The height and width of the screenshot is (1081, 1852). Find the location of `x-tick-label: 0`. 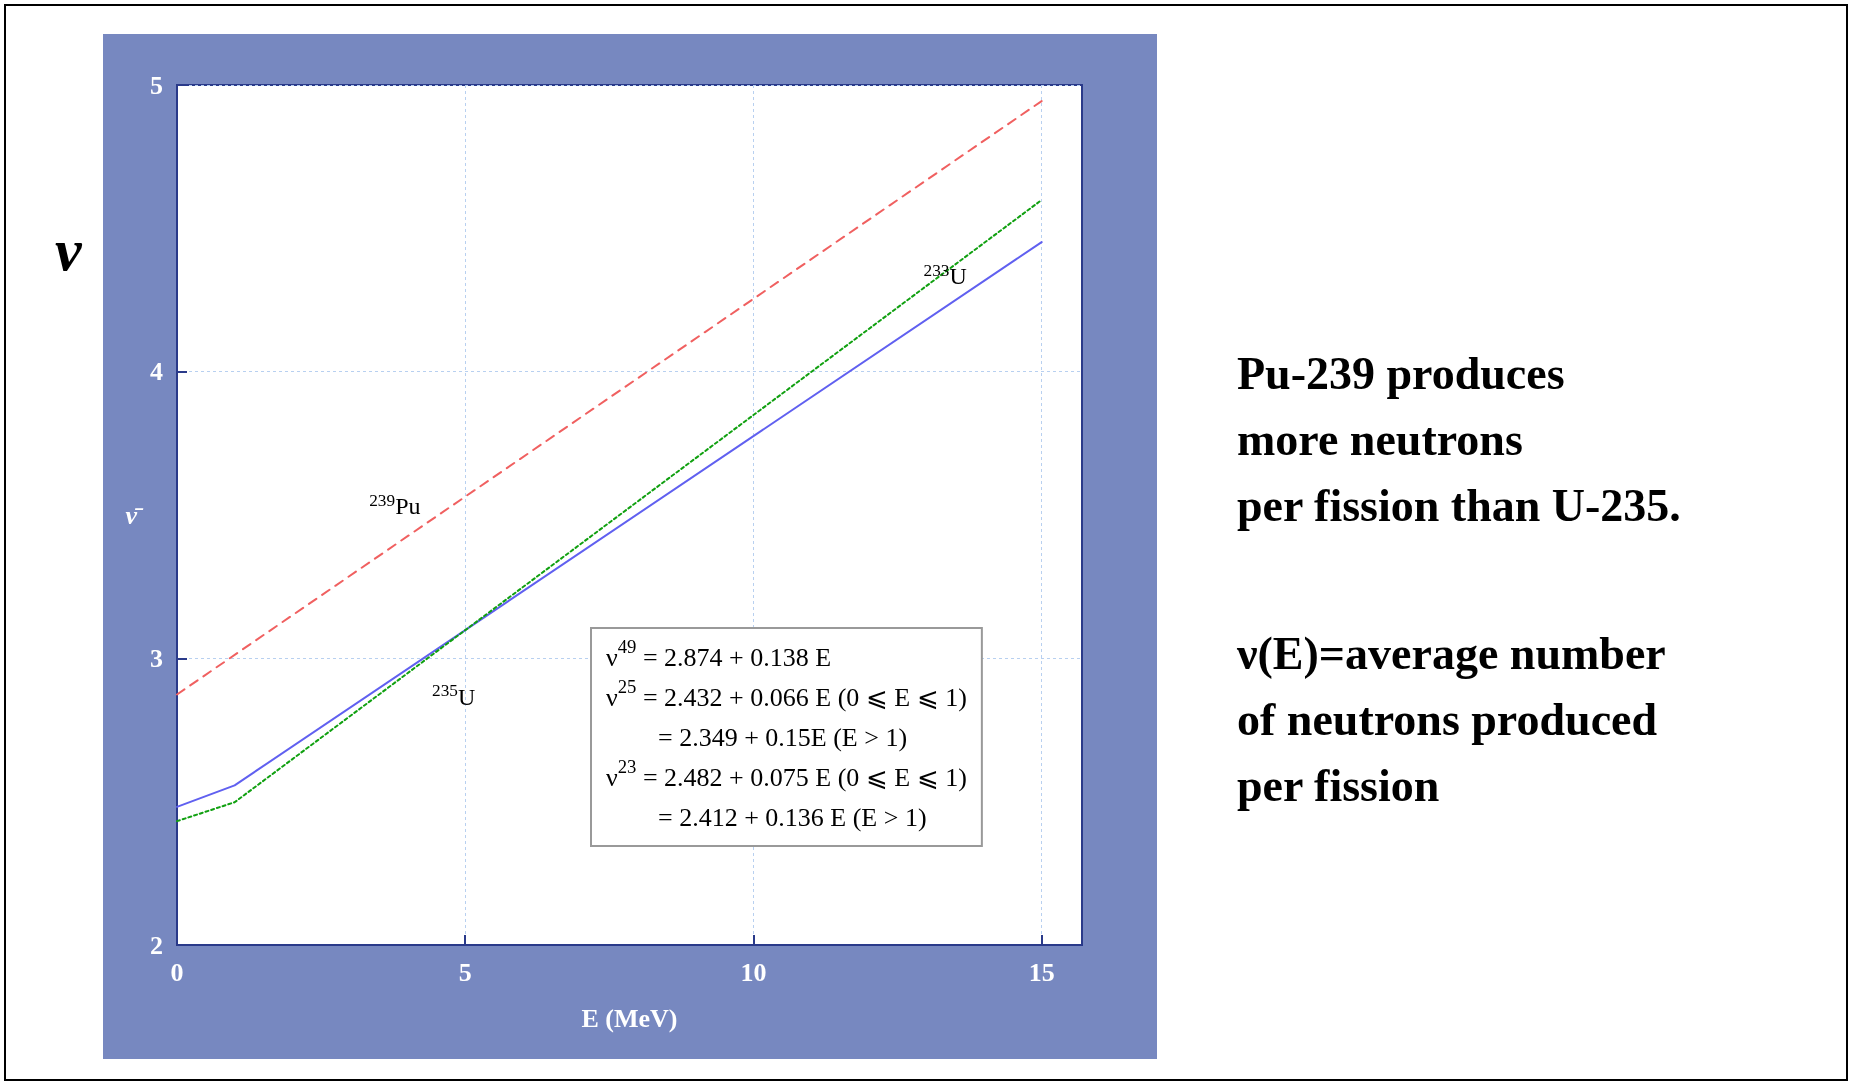

x-tick-label: 0 is located at coordinates (177, 972).